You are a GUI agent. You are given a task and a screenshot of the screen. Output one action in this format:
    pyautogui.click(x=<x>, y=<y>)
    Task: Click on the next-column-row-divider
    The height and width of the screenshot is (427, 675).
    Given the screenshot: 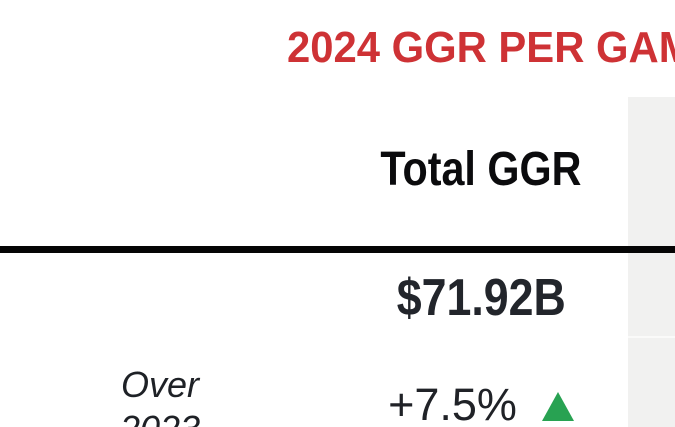 What is the action you would take?
    pyautogui.click(x=651, y=337)
    